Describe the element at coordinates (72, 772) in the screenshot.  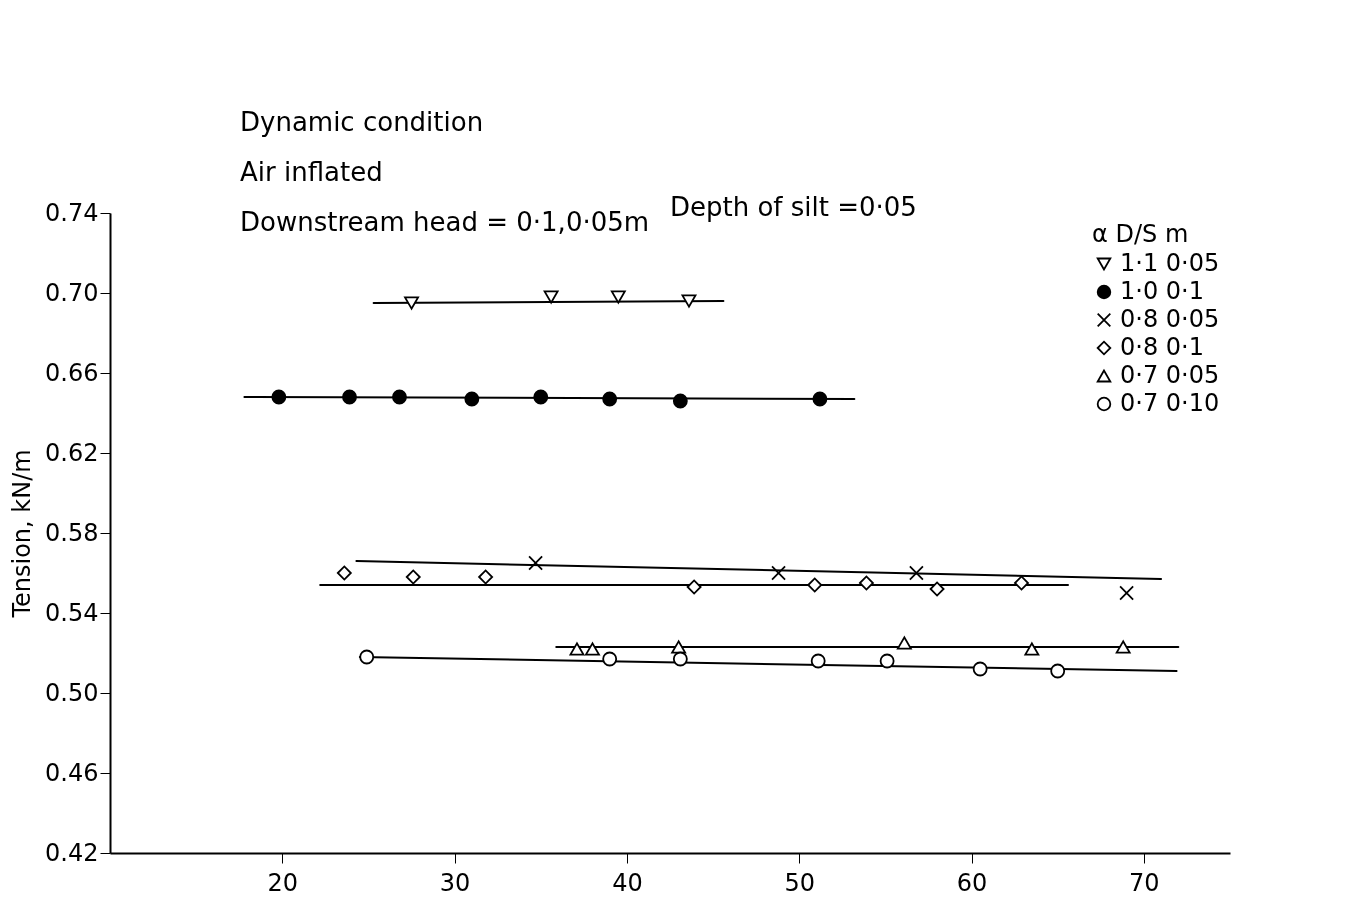
I see `y-tick-label: 0.46` at that location.